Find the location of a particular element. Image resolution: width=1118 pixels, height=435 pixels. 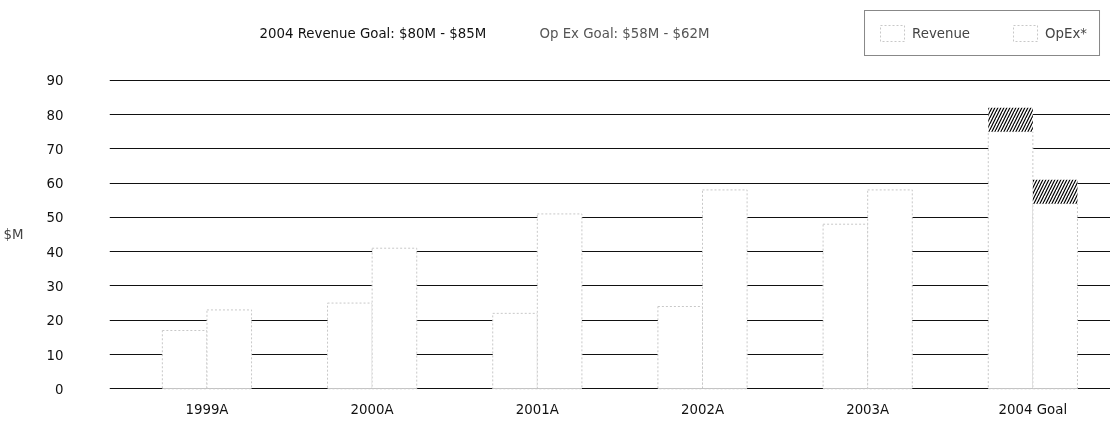

y-tick-label: 0 is located at coordinates (59, 389).